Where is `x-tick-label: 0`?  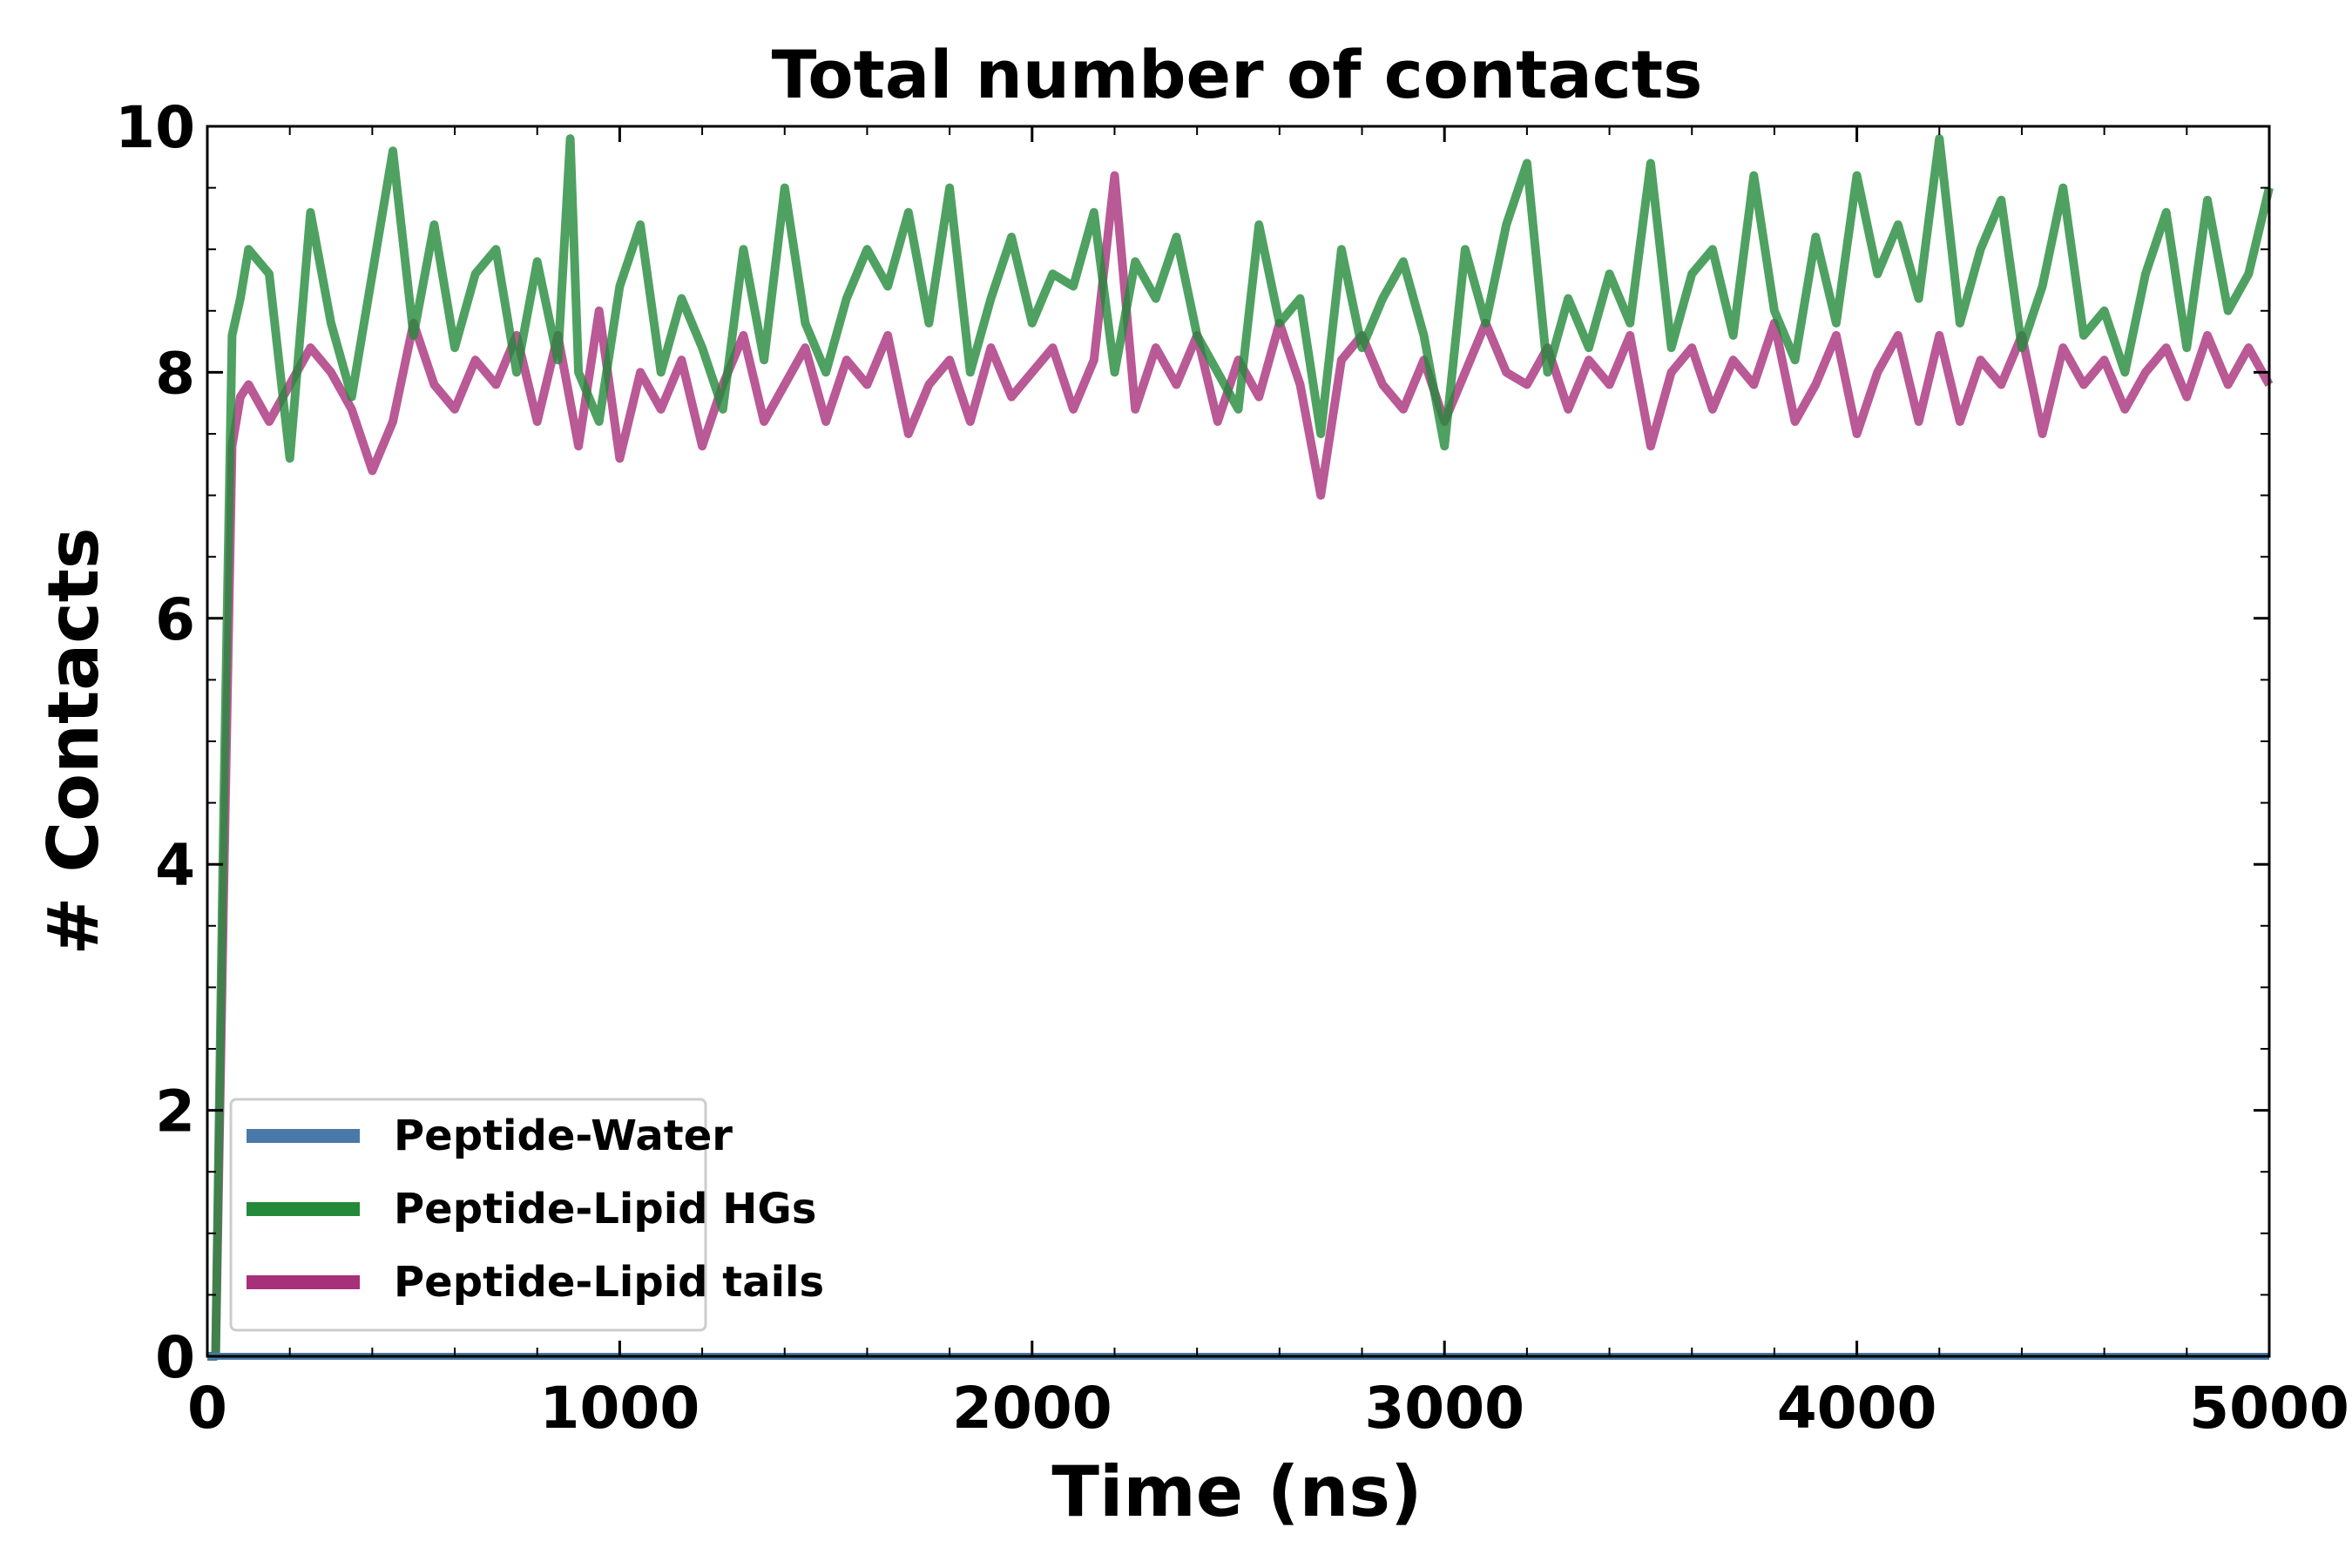 x-tick-label: 0 is located at coordinates (207, 1408).